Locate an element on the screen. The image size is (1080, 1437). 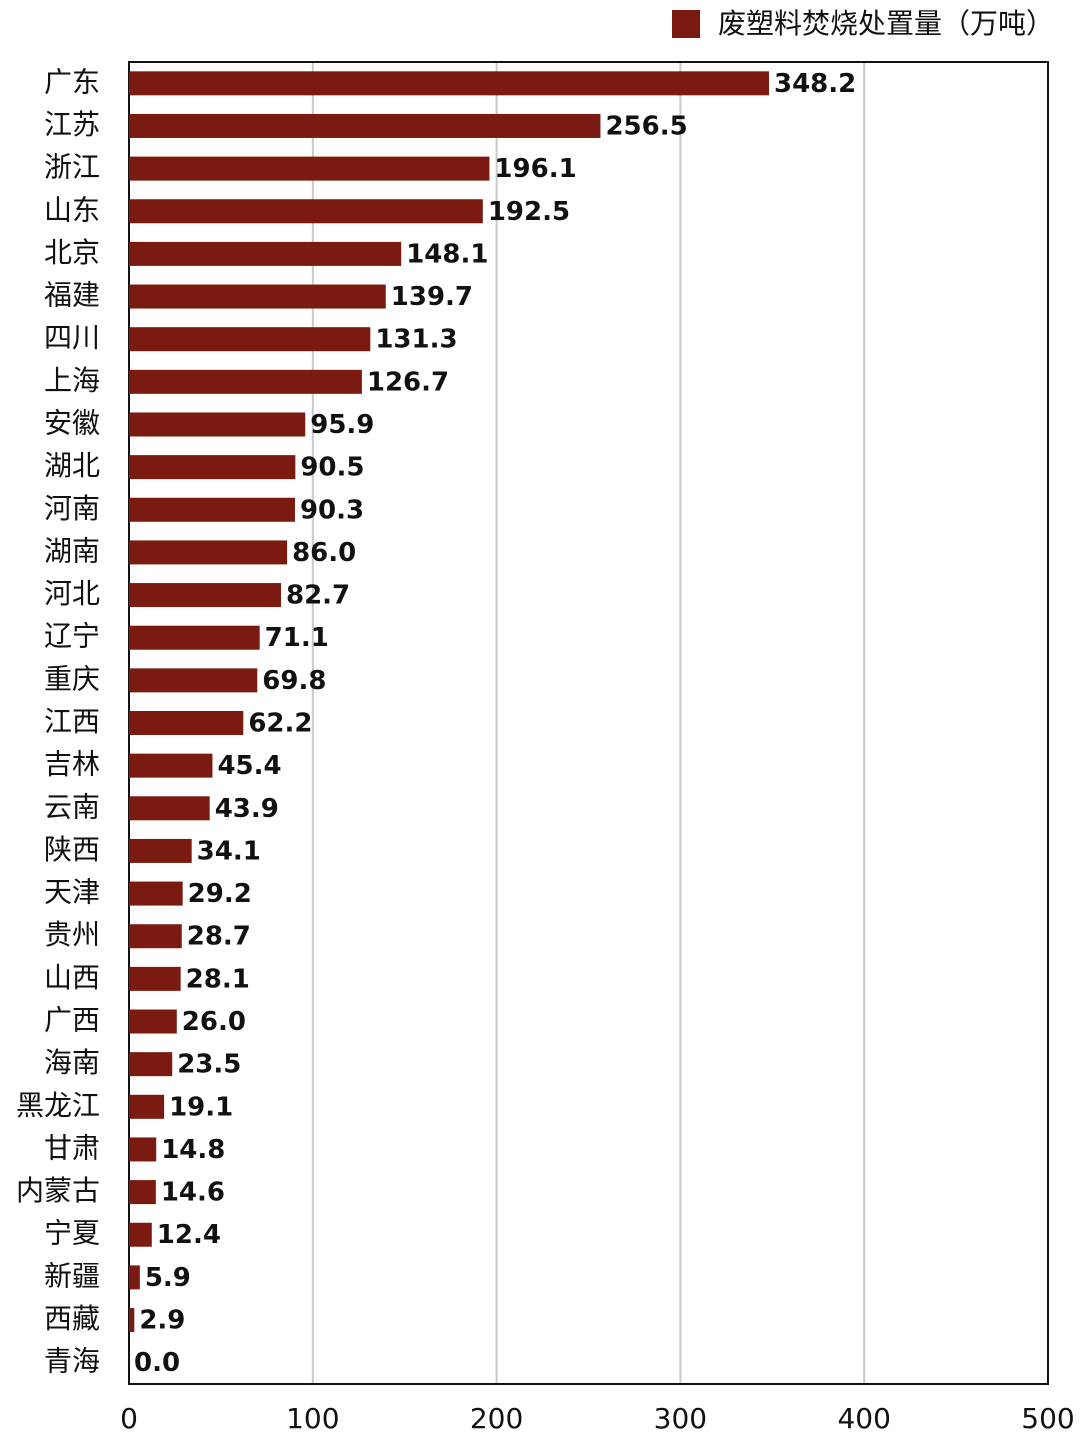
x-tick-label: 500 is located at coordinates (1047, 1418).